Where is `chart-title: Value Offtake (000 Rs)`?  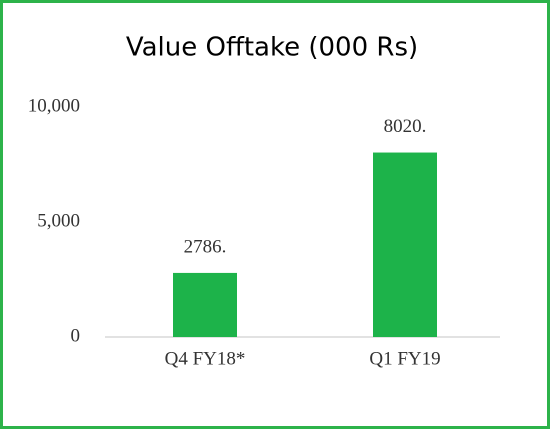 chart-title: Value Offtake (000 Rs) is located at coordinates (272, 48).